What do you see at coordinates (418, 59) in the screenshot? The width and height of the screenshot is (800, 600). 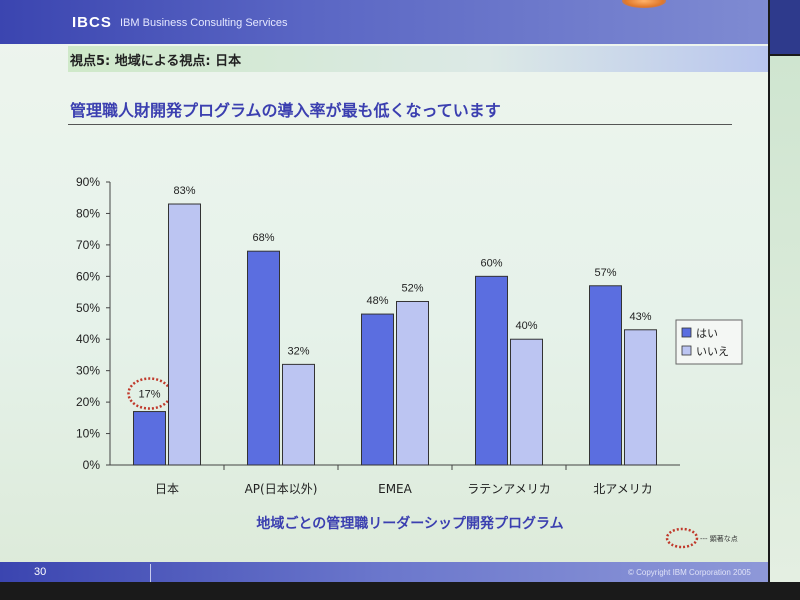 I see `section-band` at bounding box center [418, 59].